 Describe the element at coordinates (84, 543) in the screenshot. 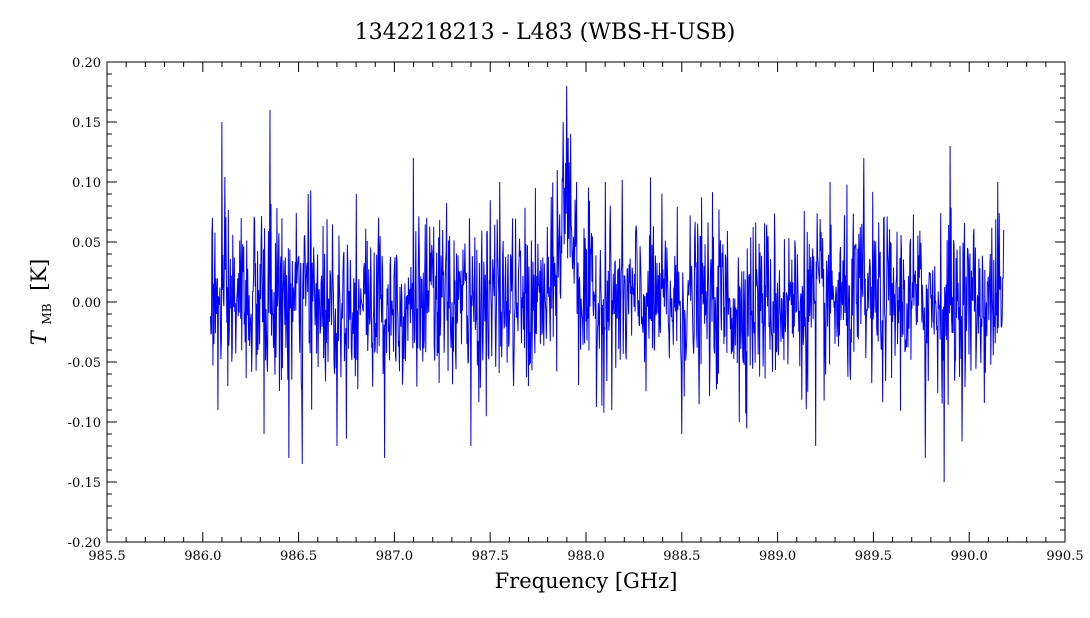

I see `y-tick-label: -0.20` at that location.